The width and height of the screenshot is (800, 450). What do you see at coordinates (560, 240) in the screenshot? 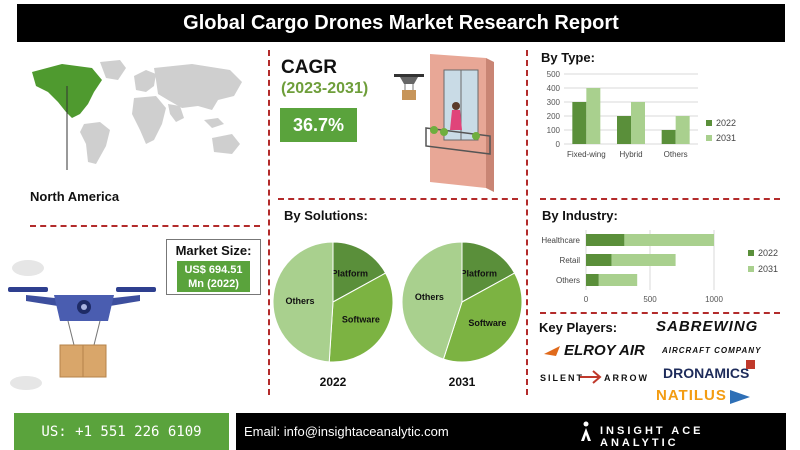
I see `y-tick-label: Healthcare` at bounding box center [560, 240].